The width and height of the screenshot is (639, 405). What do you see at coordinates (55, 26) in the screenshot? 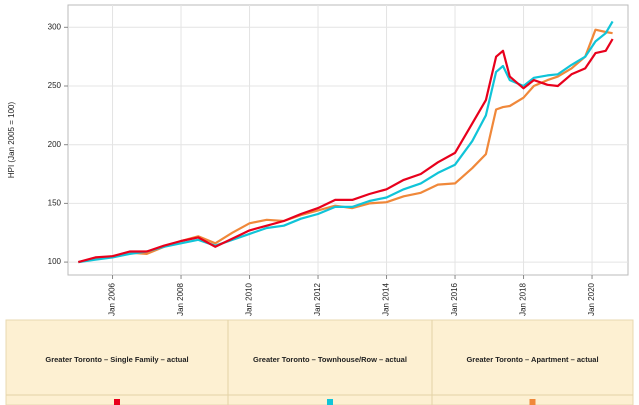
I see `y-tick-label: 300` at bounding box center [55, 26].